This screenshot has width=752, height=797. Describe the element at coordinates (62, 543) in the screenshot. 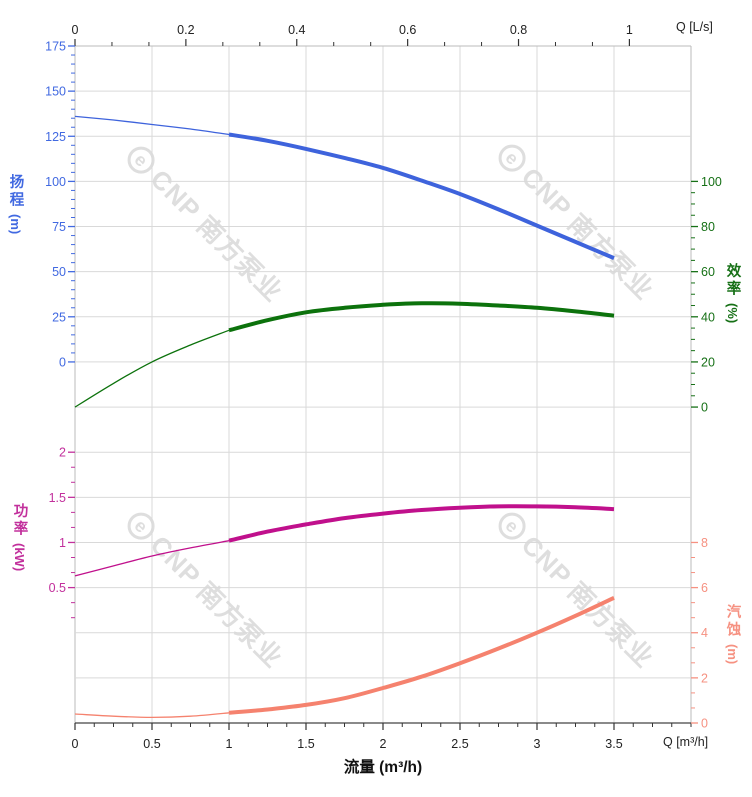

I see `power-axis-tick-label: 1` at that location.